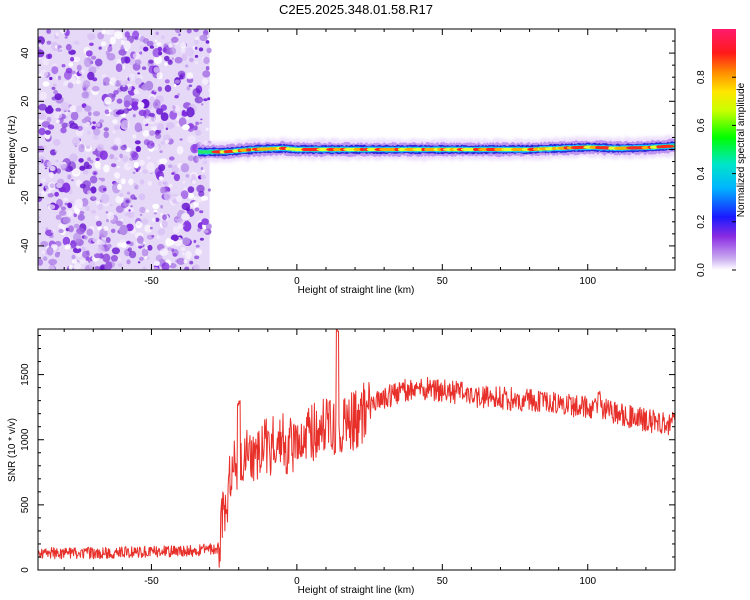 Image resolution: width=750 pixels, height=600 pixels. Describe the element at coordinates (701, 125) in the screenshot. I see `colorbar-tick-label: 0.6` at that location.